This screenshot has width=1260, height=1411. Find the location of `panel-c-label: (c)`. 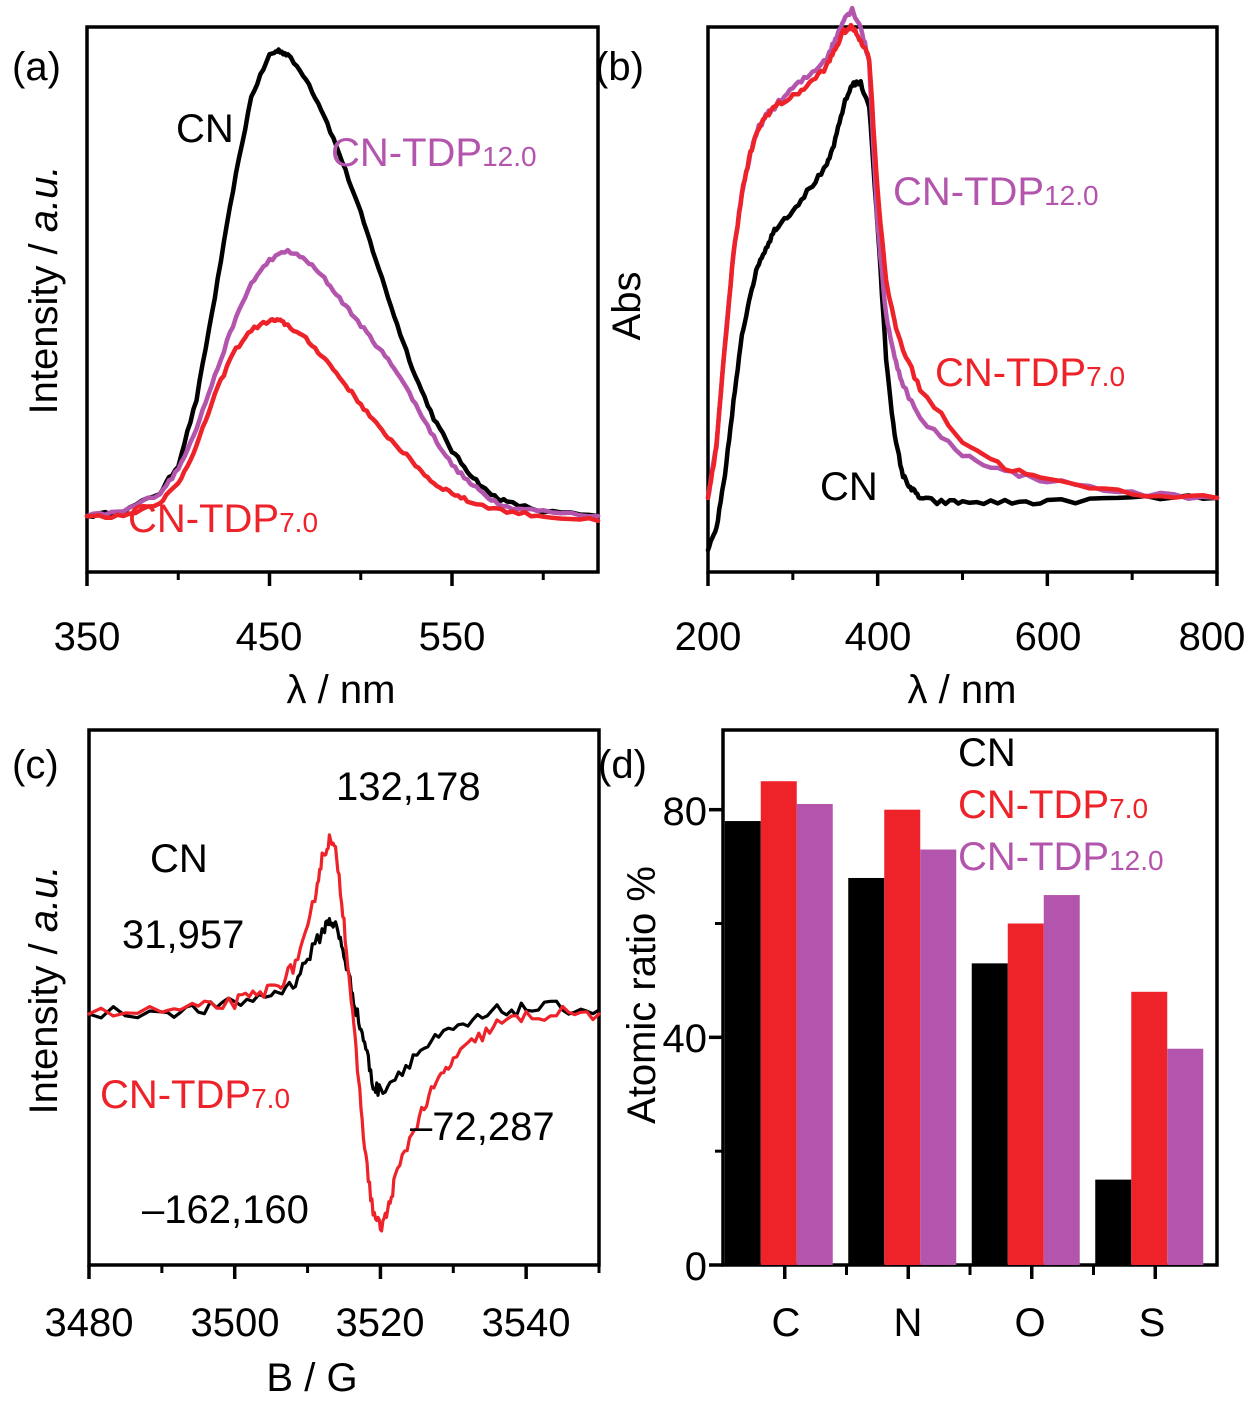

panel-c-label: (c) is located at coordinates (35, 765).